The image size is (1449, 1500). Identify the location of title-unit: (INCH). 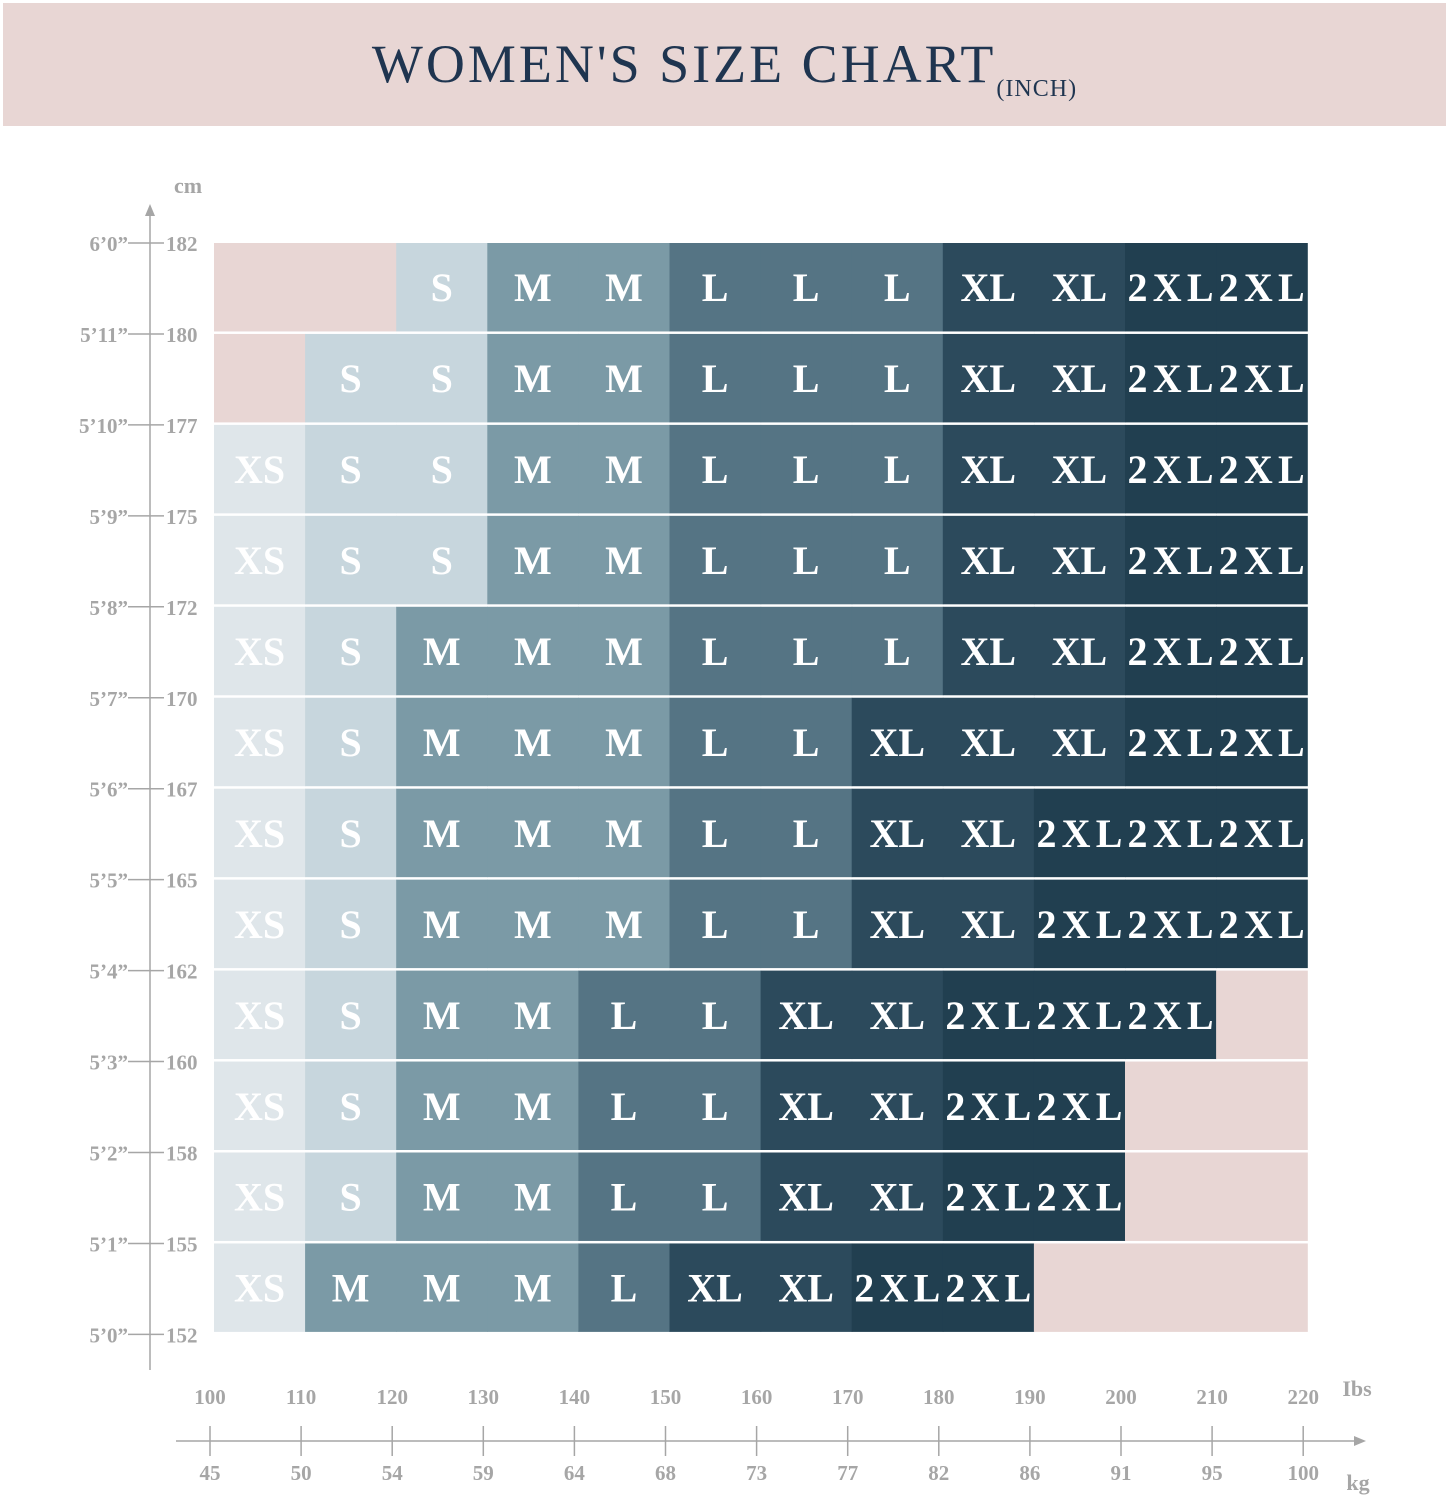
(1037, 89).